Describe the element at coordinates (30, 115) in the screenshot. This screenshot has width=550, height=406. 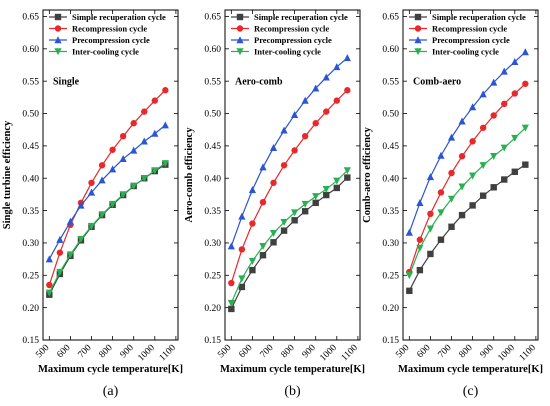
I see `y-tick-label: 0.50` at that location.